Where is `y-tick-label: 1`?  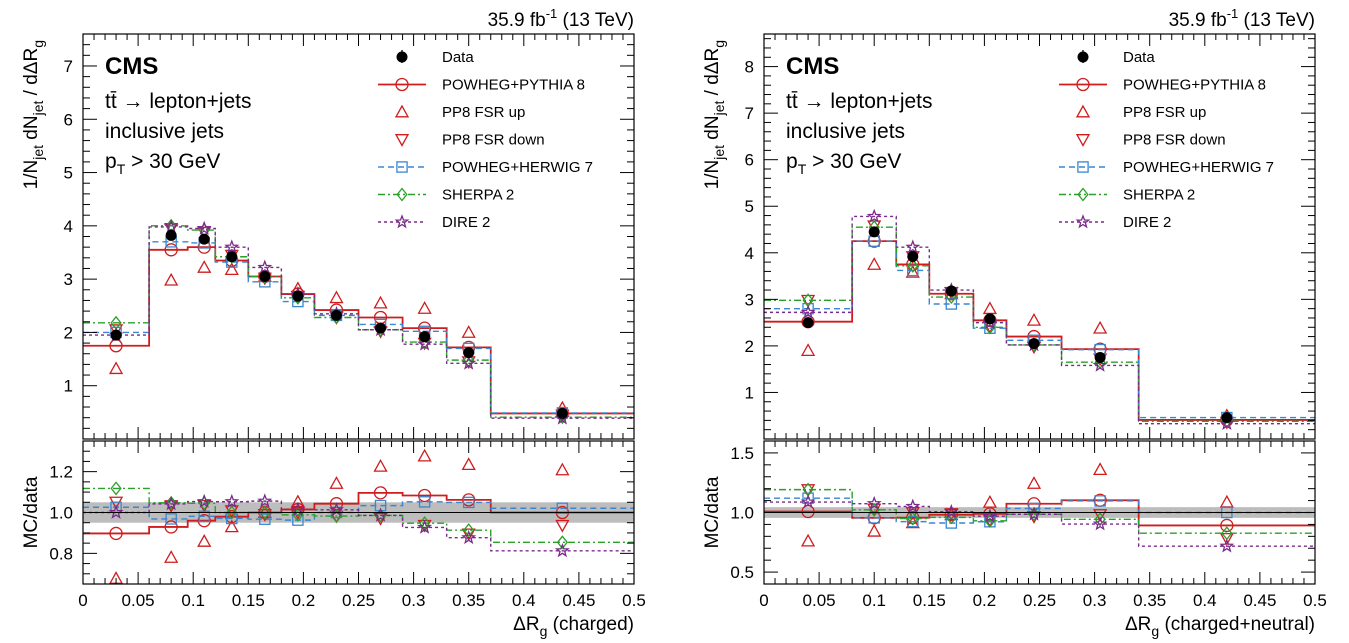
y-tick-label: 1 is located at coordinates (68, 386).